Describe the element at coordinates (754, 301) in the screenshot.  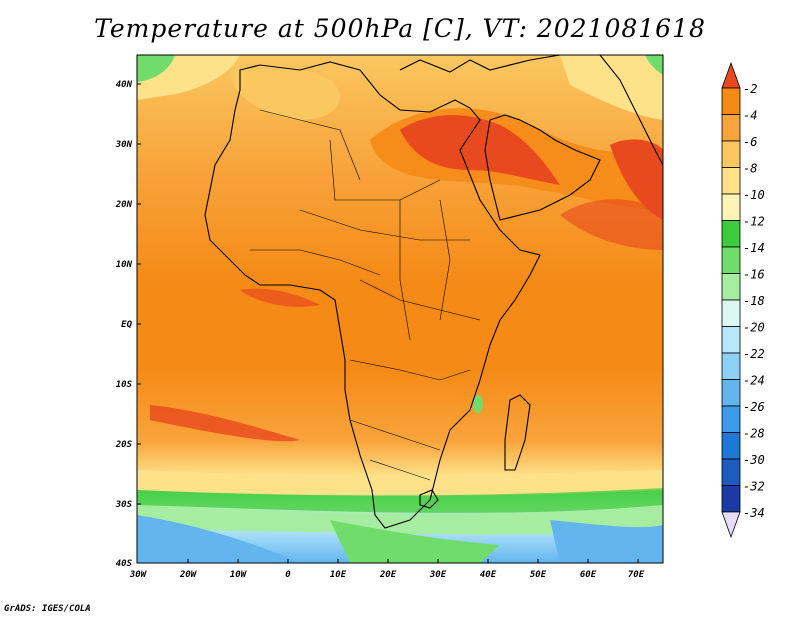
I see `colorbar-label: -18` at that location.